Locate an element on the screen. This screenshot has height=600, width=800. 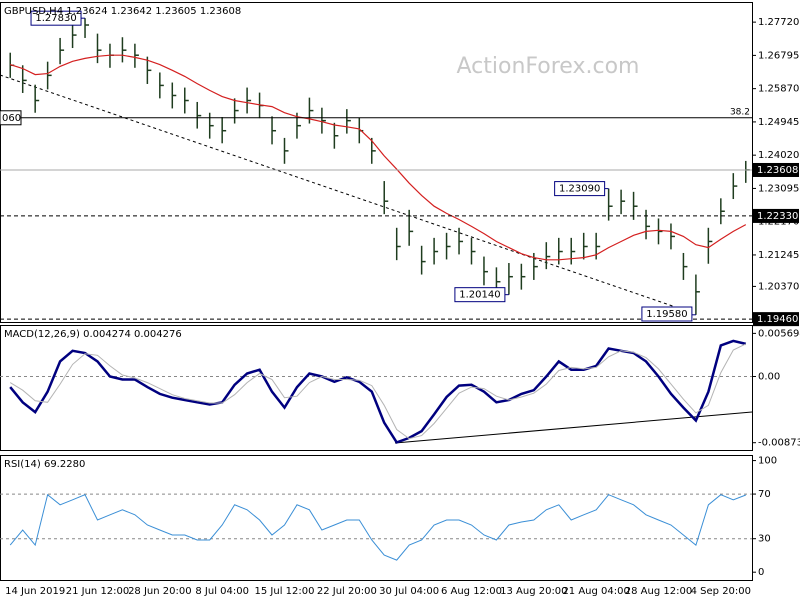
y-tick-label: 0 is located at coordinates (761, 572).